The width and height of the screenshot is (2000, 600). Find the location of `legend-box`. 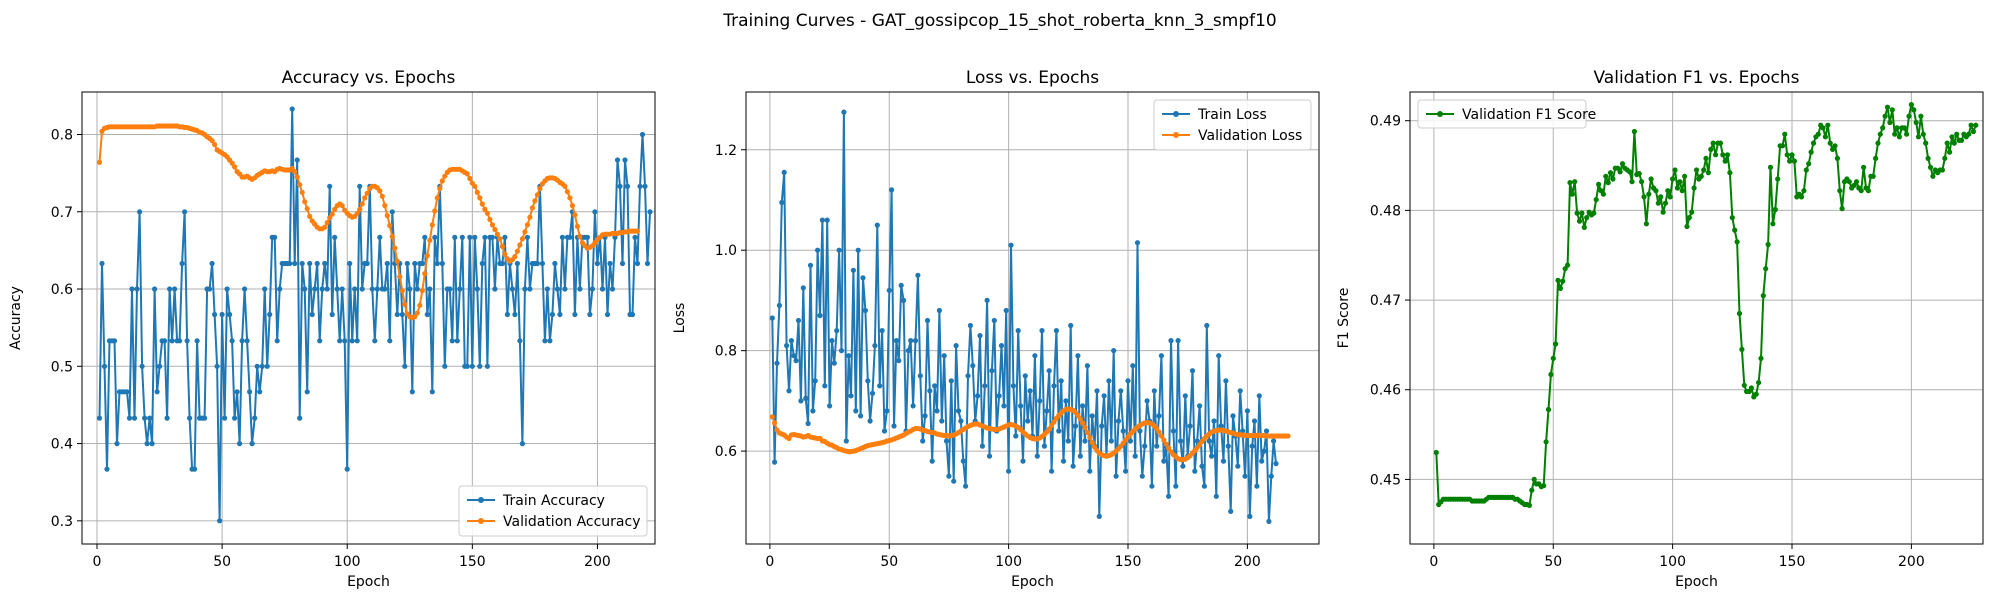

legend-box is located at coordinates (553, 511).